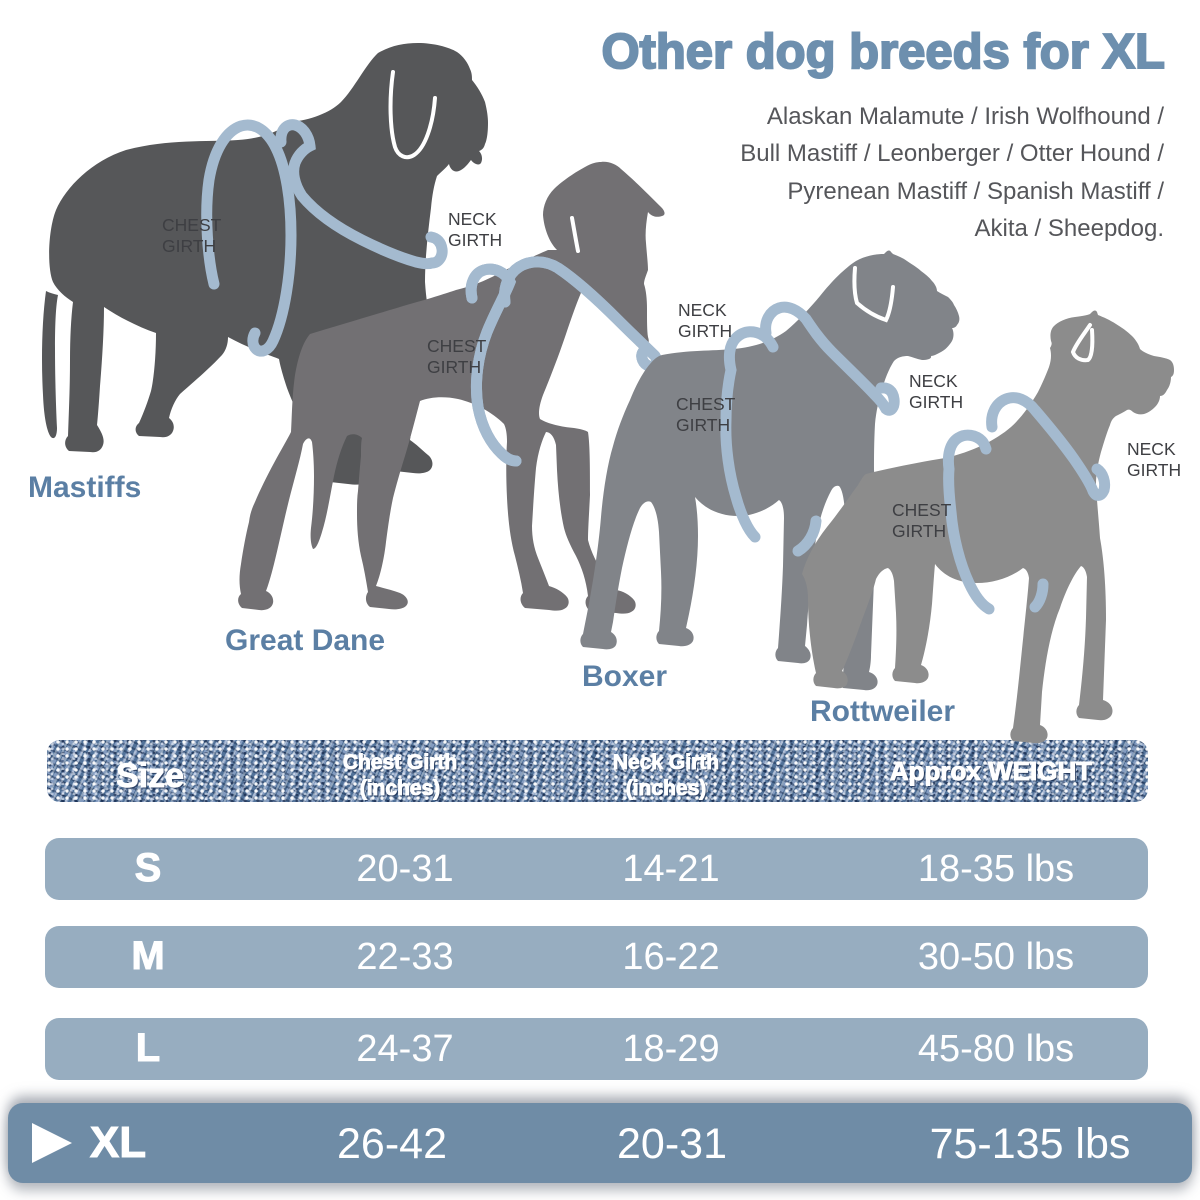  Describe the element at coordinates (882, 711) in the screenshot. I see `svg-text: Rottweiler` at that location.